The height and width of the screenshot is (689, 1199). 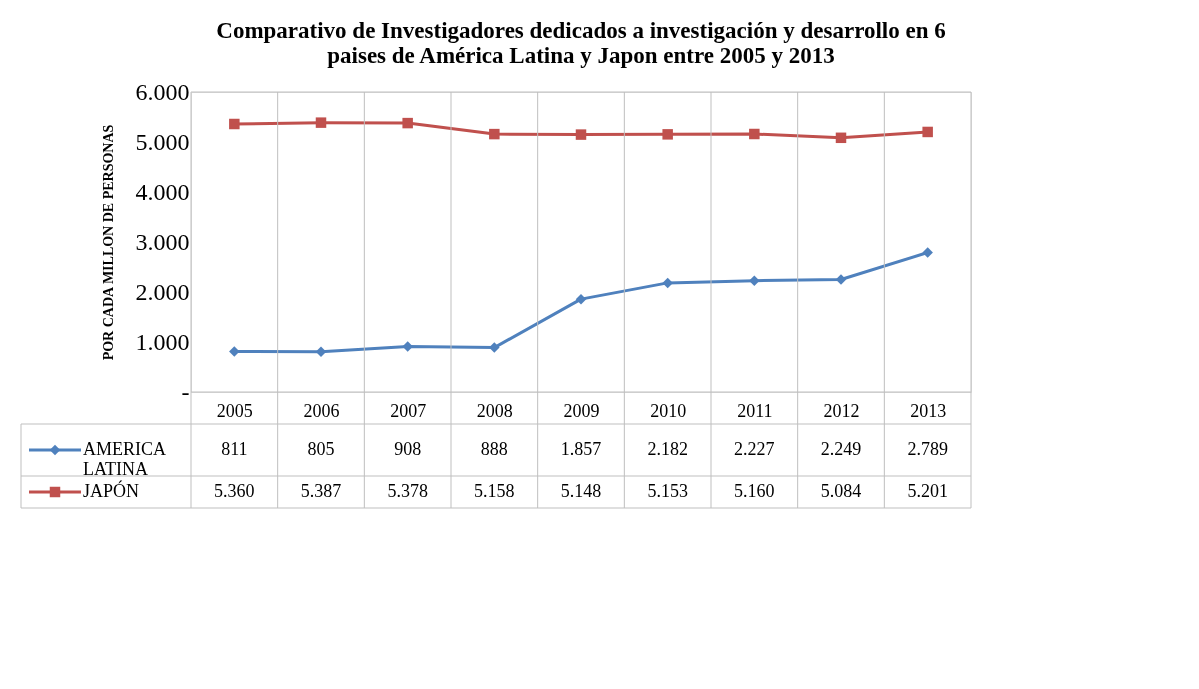 What do you see at coordinates (755, 410) in the screenshot?
I see `x-tick-label: 2011` at bounding box center [755, 410].